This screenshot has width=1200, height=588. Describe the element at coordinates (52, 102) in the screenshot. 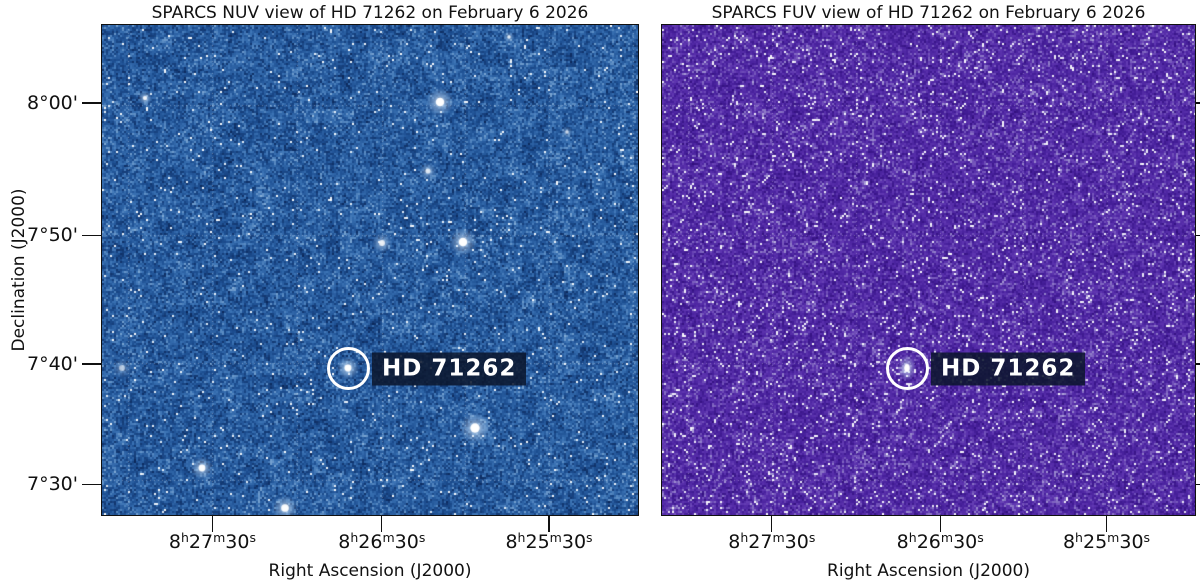

I see `dec-tick-label: 8°00'` at that location.